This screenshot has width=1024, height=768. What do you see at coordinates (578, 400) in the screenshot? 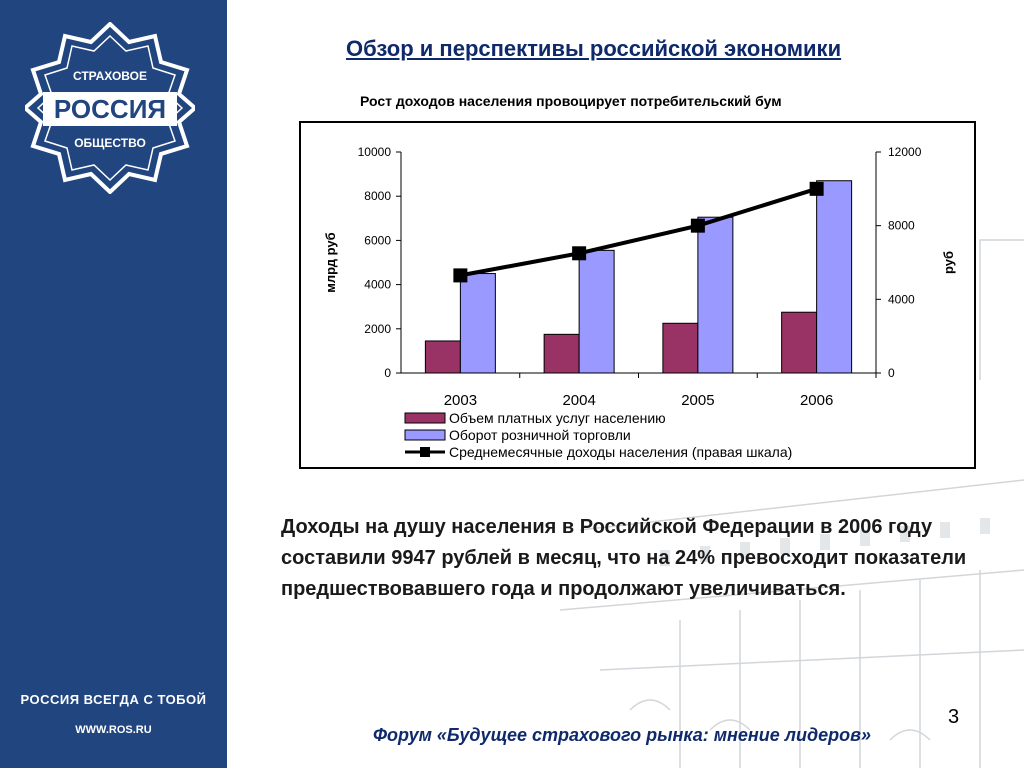
I see `x-tick-label: 2004` at bounding box center [578, 400].